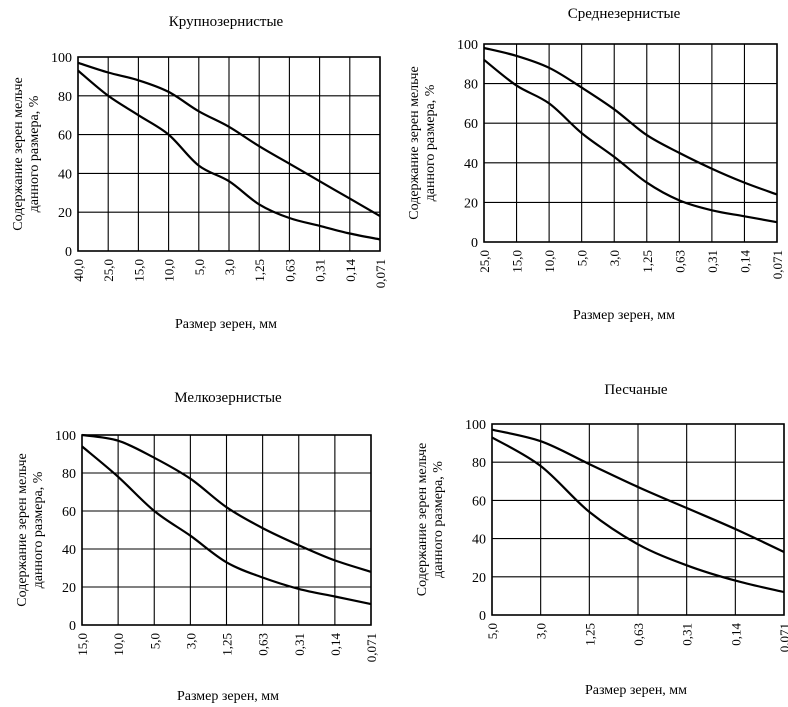 This screenshot has height=707, width=788. Describe the element at coordinates (228, 398) in the screenshot. I see `chart-title: Мелкозернистые` at that location.